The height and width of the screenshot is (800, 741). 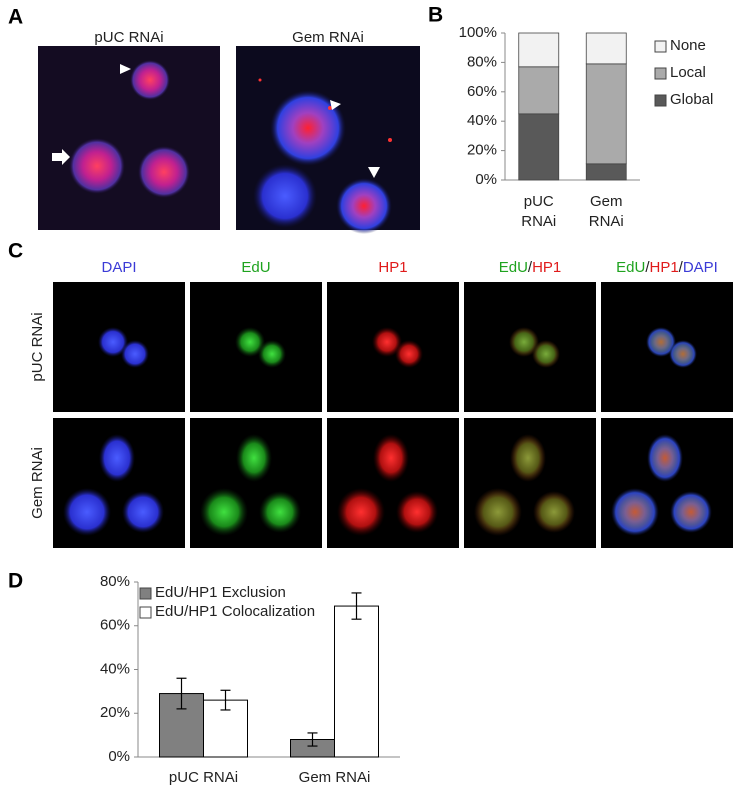 I want to click on panel-label: B, so click(x=435, y=15).